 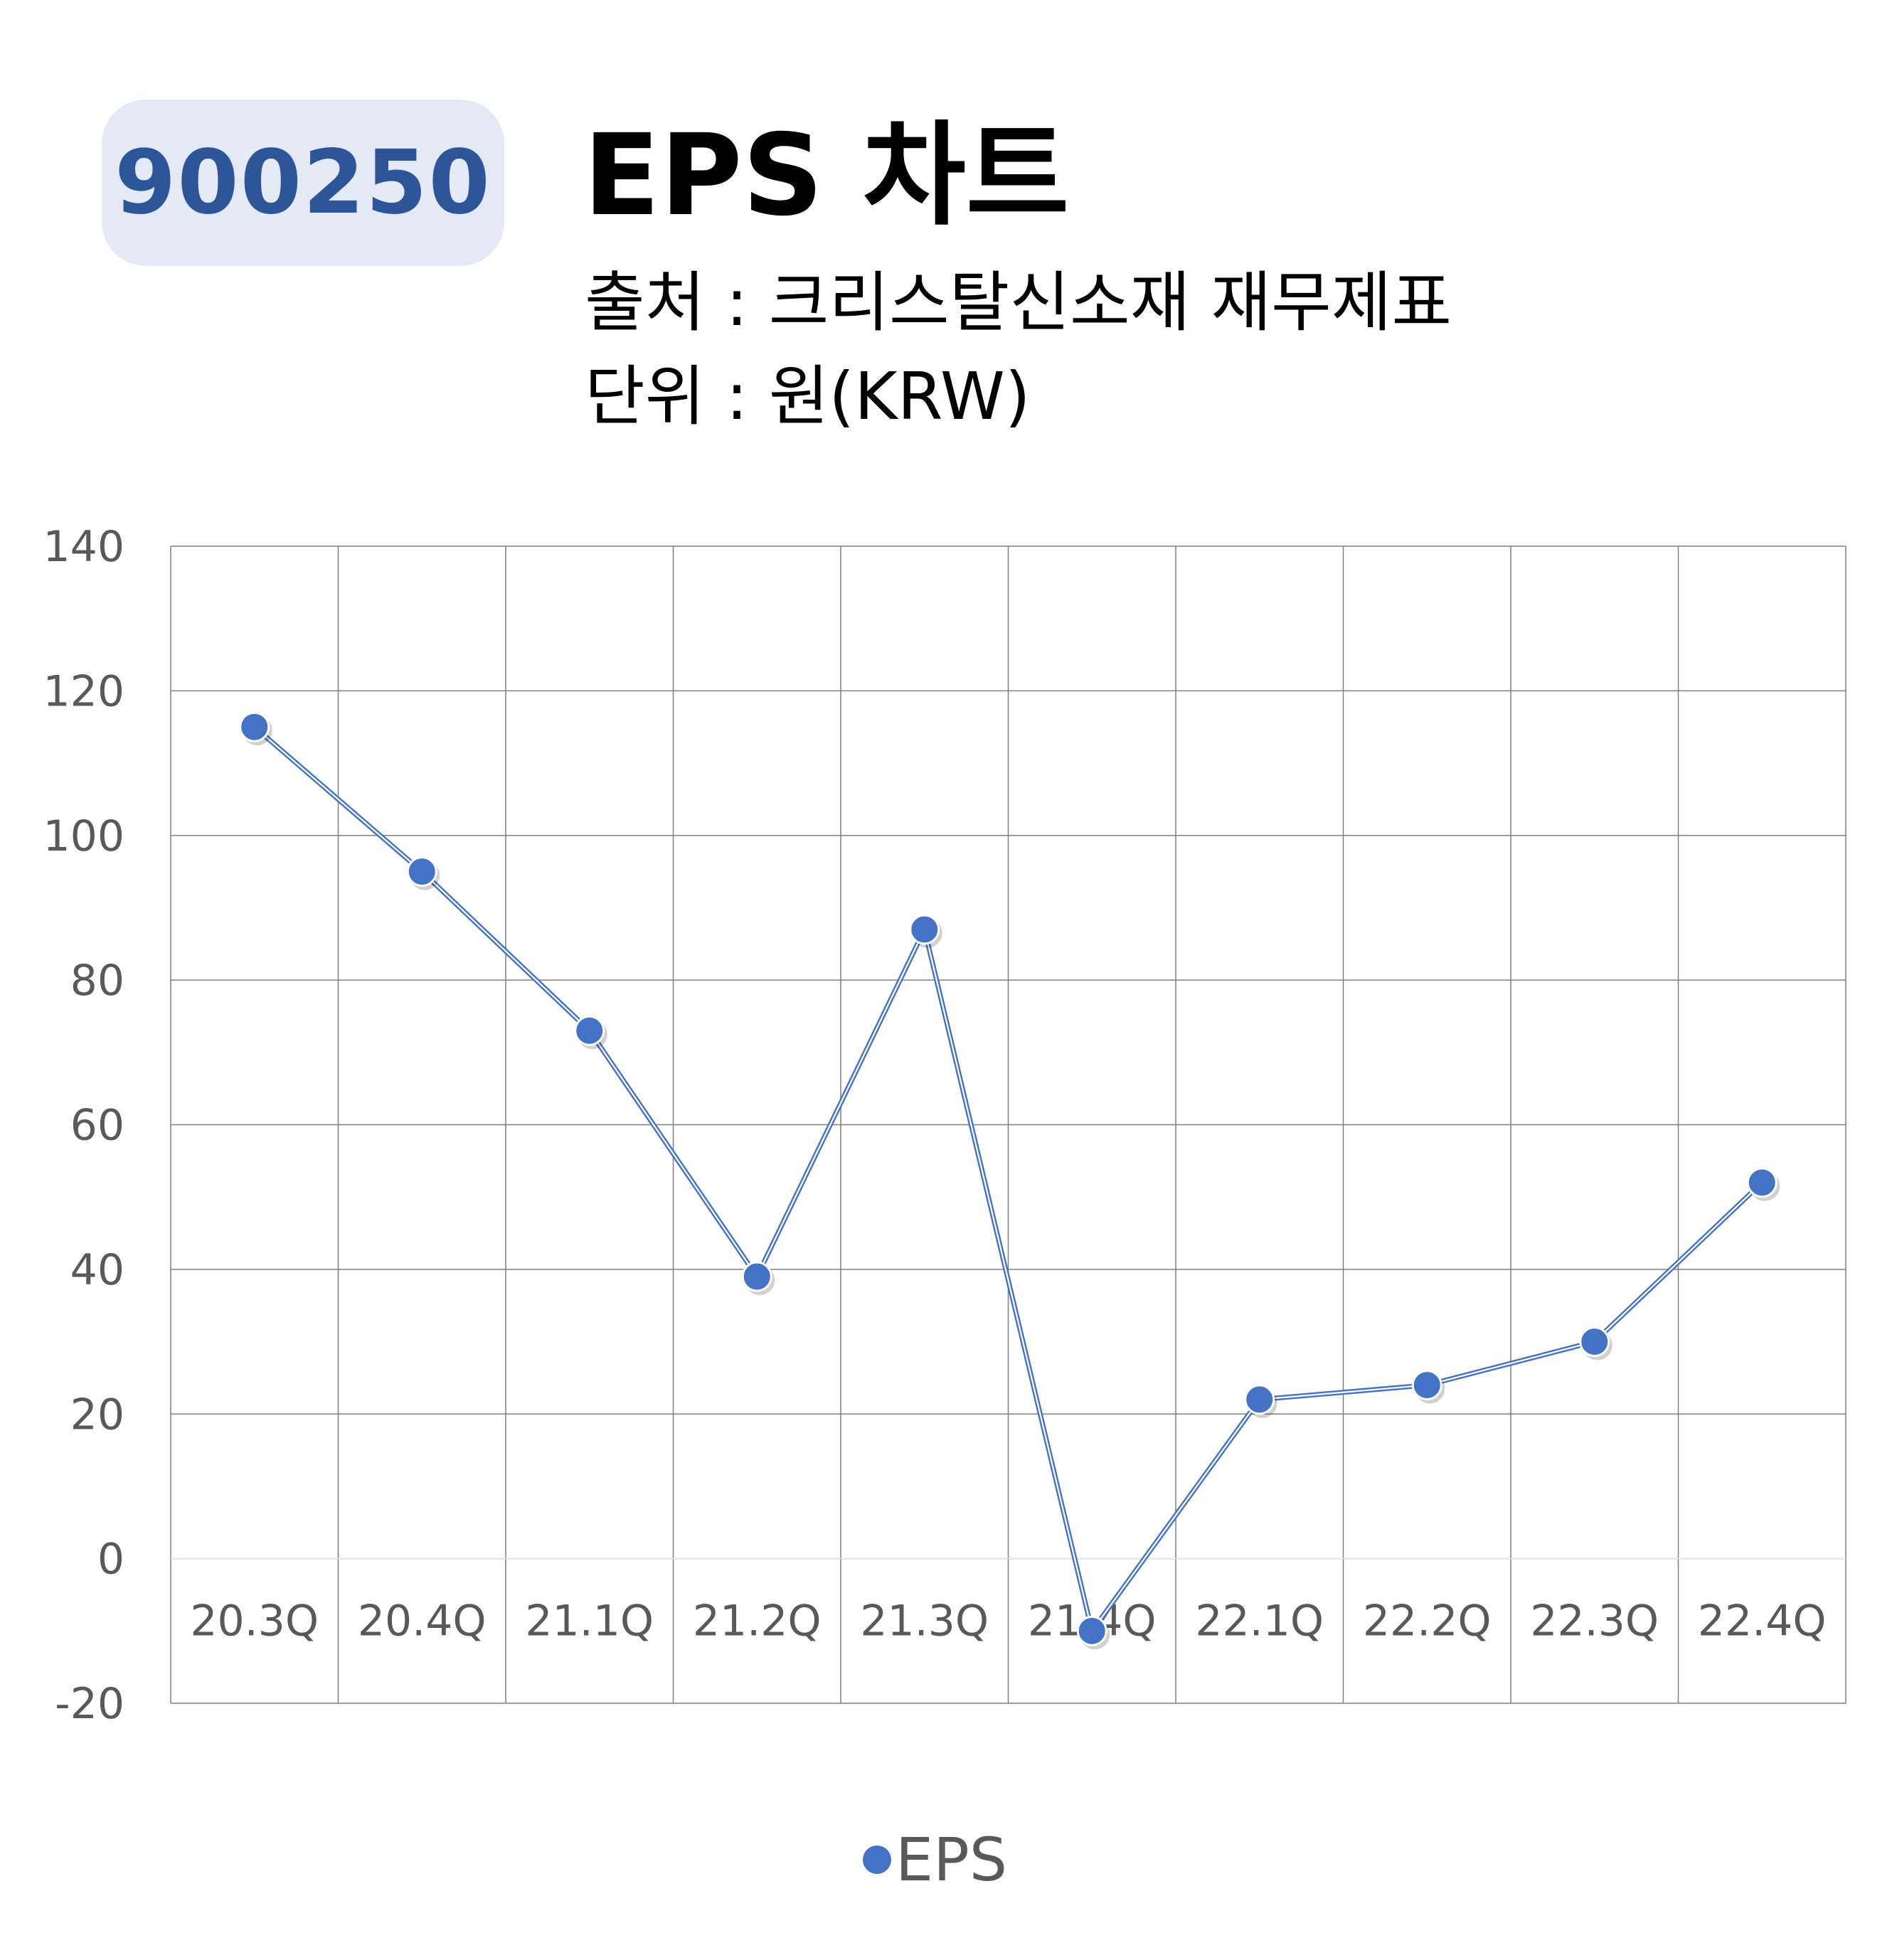 What do you see at coordinates (97, 981) in the screenshot?
I see `y-tick-label: 80` at bounding box center [97, 981].